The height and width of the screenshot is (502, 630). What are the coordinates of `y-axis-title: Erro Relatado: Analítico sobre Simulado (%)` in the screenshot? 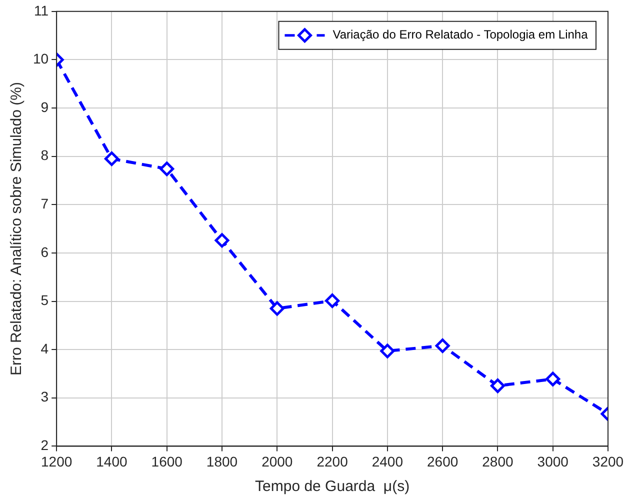 It's located at (17, 229).